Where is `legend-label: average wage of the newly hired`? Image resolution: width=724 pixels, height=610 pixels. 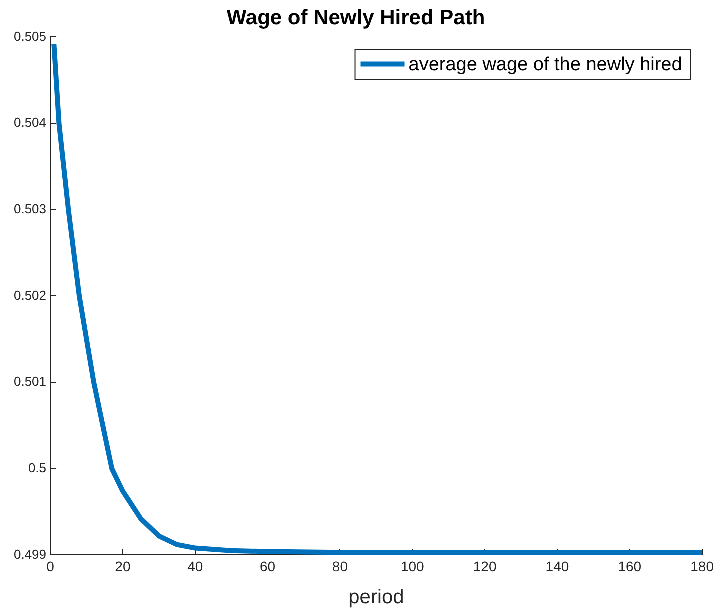
legend-label: average wage of the newly hired is located at coordinates (545, 65).